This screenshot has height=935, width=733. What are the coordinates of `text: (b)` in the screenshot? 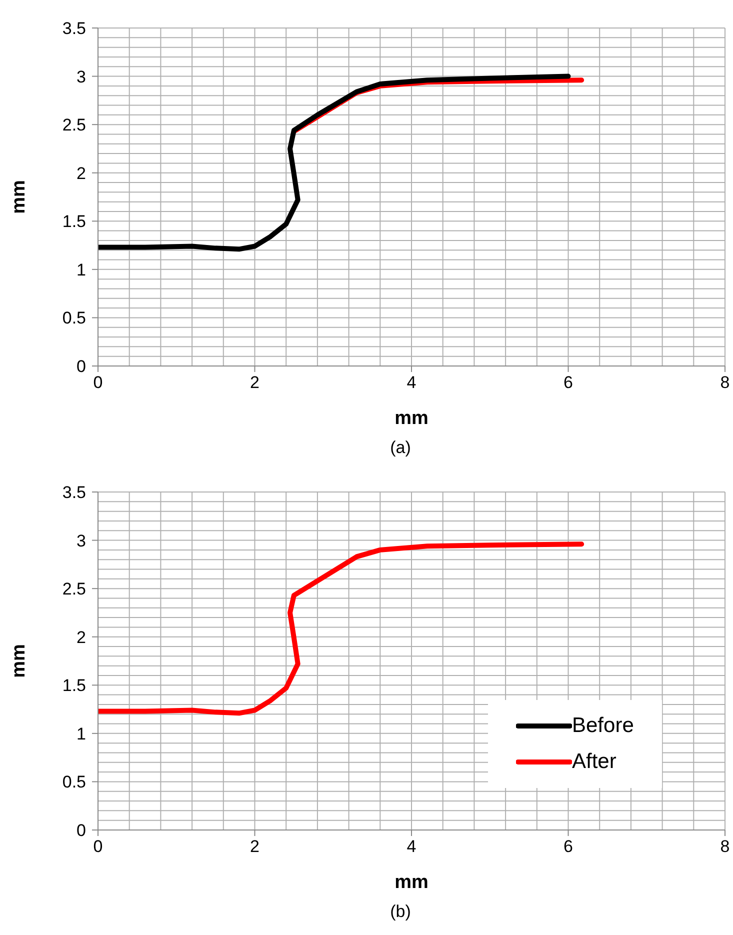 It's located at (400, 912).